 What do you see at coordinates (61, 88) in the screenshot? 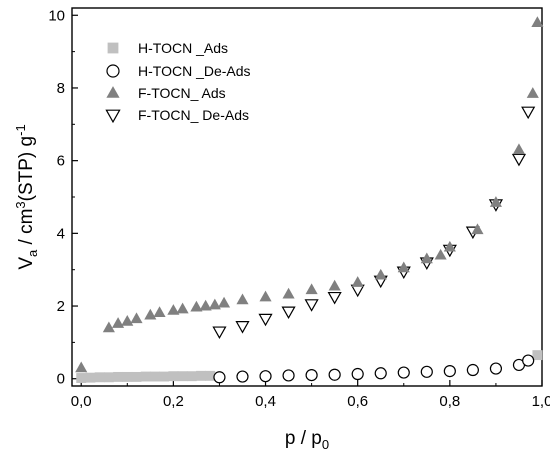
I see `y-tick-label: 8` at bounding box center [61, 88].